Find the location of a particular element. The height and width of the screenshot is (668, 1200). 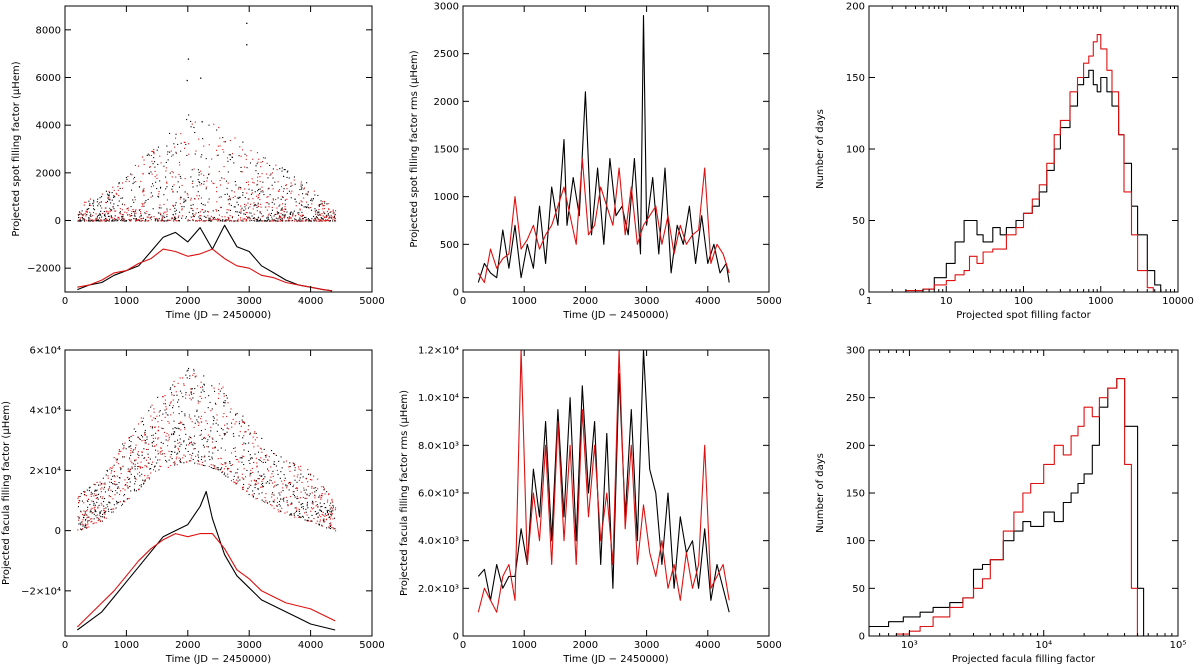

plot-area is located at coordinates (206, 499).